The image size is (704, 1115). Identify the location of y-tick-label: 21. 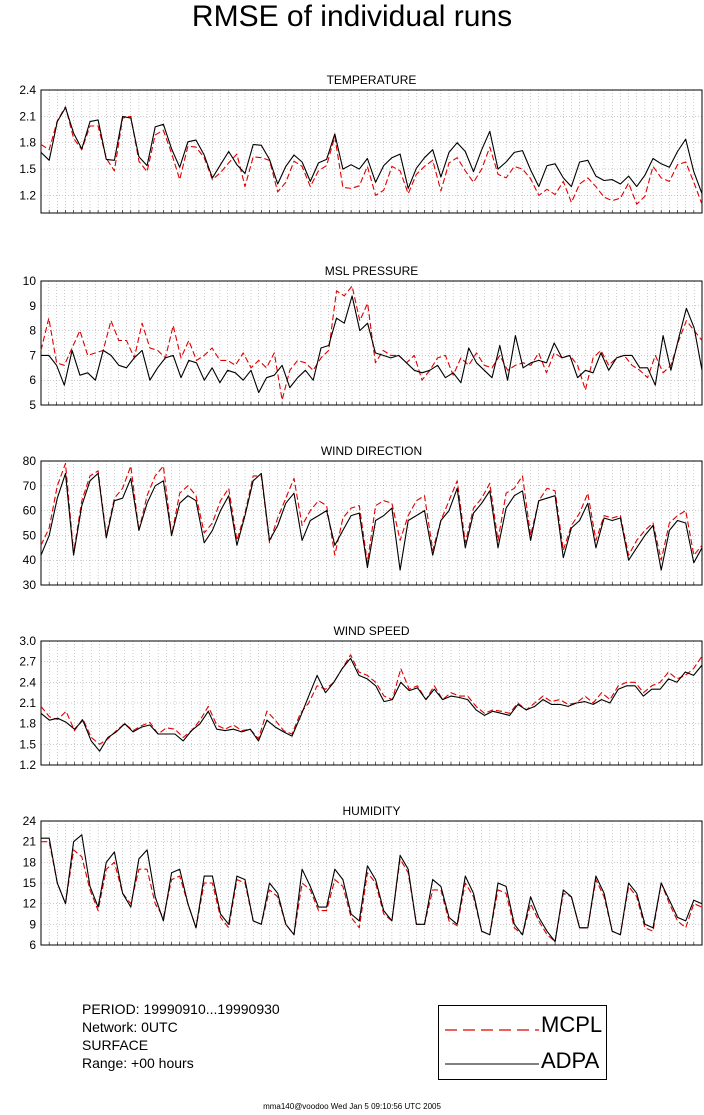
(30, 842).